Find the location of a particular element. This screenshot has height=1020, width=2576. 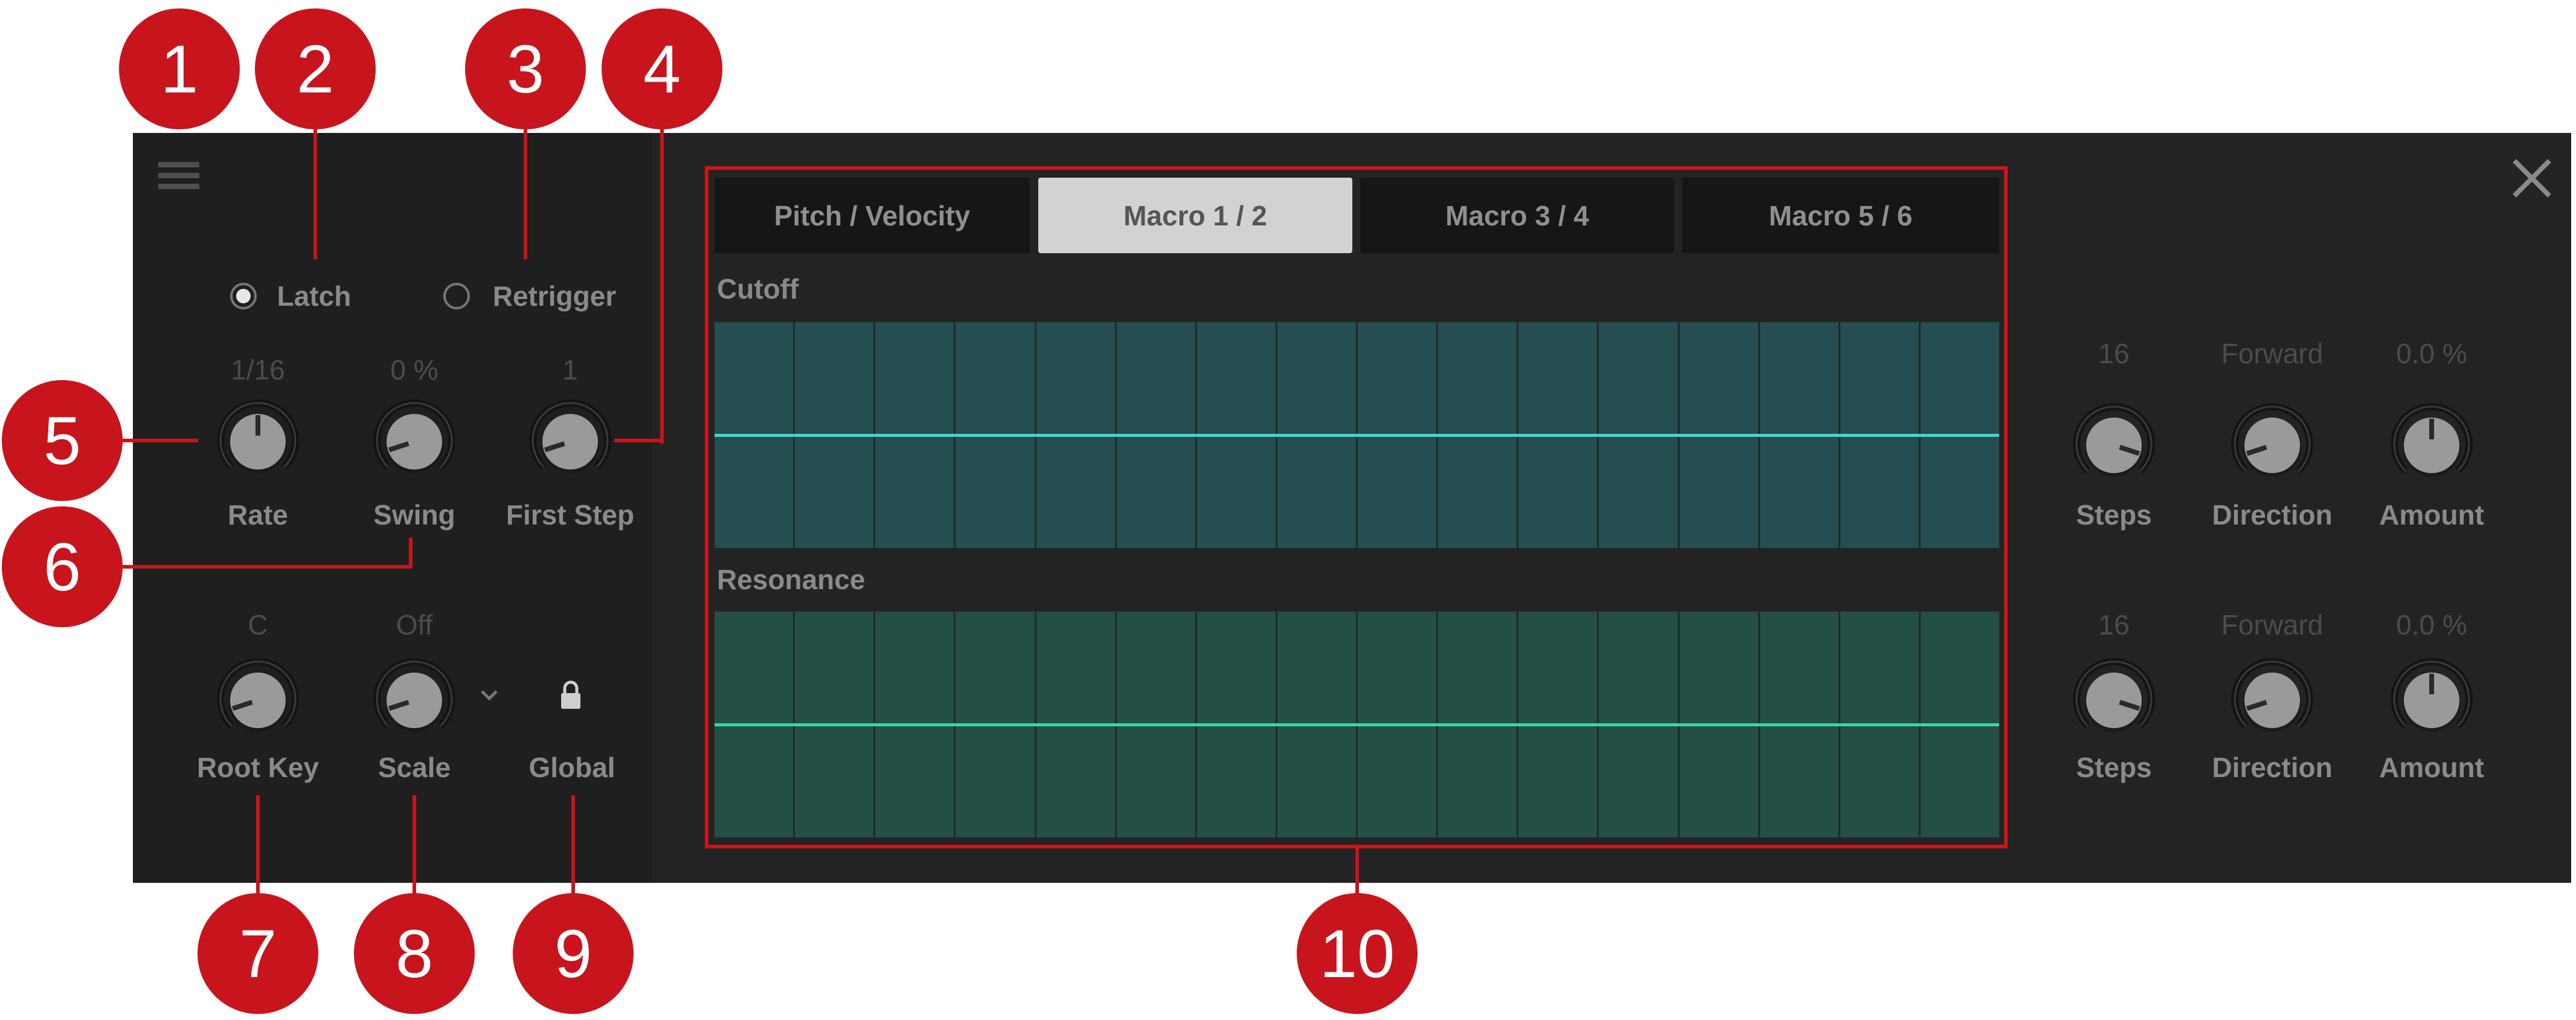

knob-label: Scale is located at coordinates (414, 767).